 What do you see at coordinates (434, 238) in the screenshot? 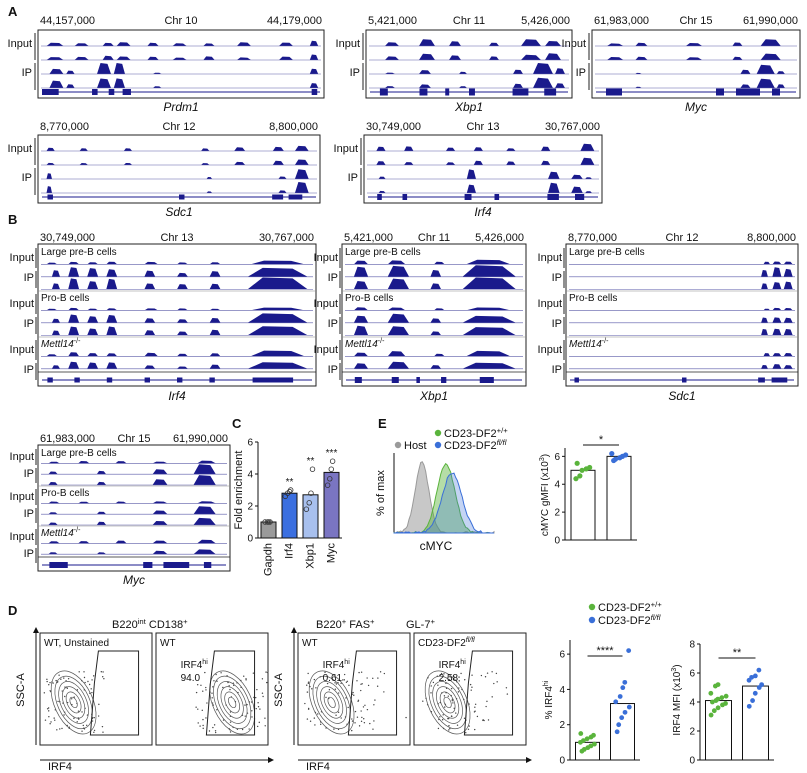
I see `track-b-xbp1-chr: Chr 11` at bounding box center [434, 238].